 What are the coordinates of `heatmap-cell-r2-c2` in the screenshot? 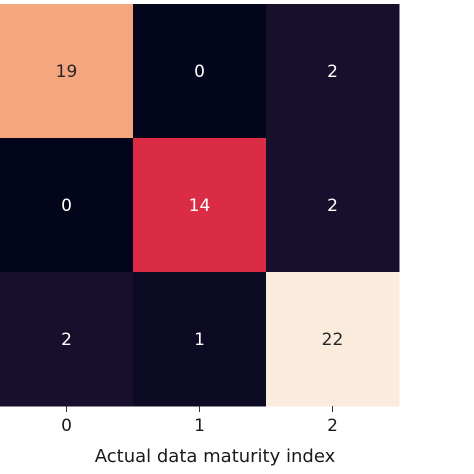 It's located at (333, 339).